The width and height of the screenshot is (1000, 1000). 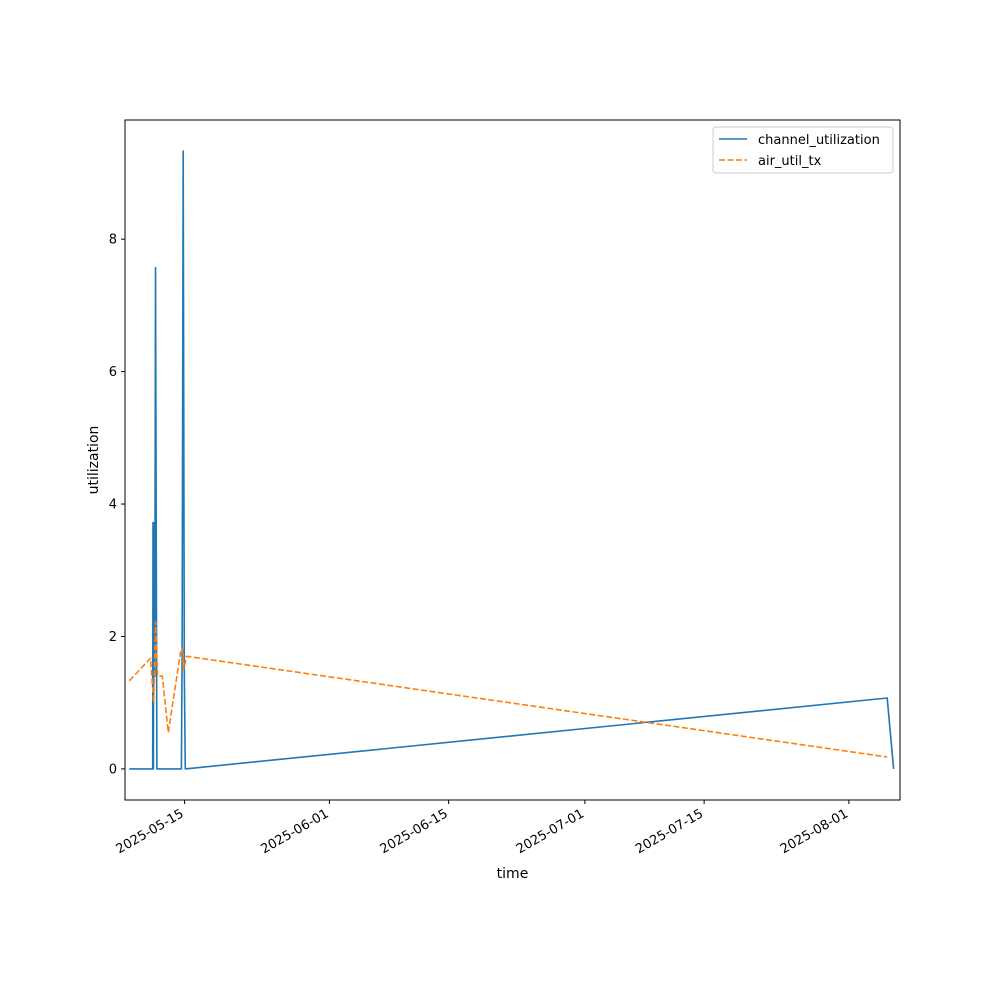 I want to click on y-tick-label: 0, so click(x=113, y=769).